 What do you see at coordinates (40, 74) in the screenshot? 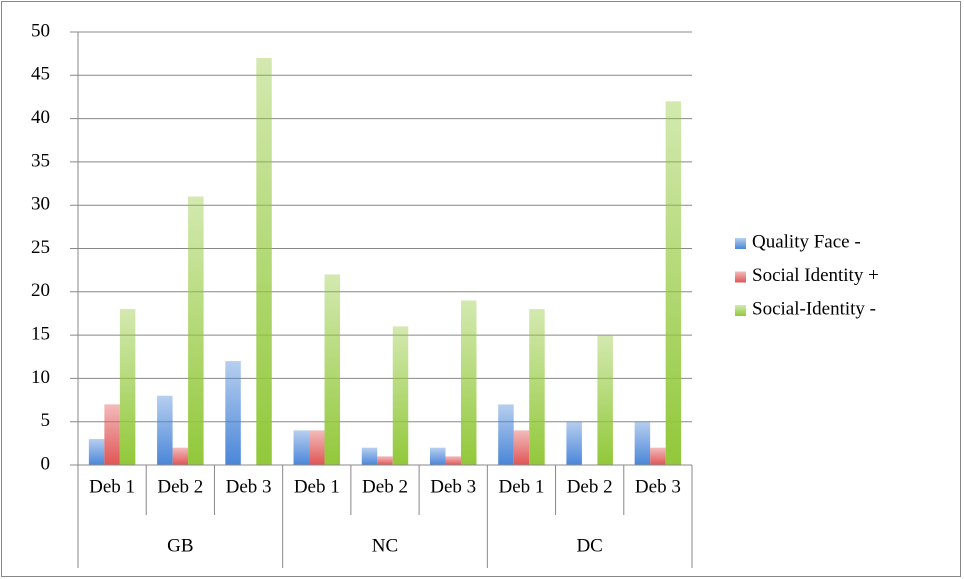
I see `y-tick-label: 45` at bounding box center [40, 74].